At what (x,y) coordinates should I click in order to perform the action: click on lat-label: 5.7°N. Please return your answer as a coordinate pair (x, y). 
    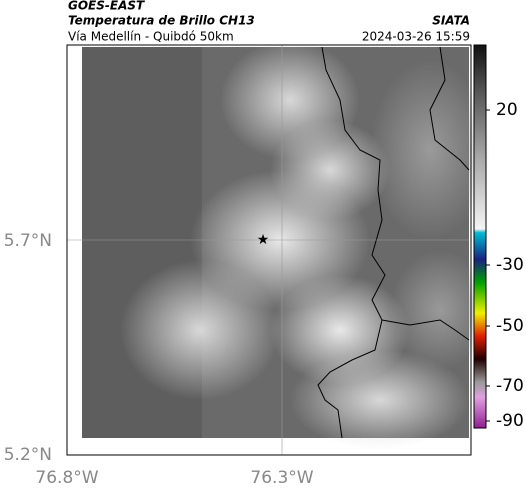
    Looking at the image, I should click on (28, 241).